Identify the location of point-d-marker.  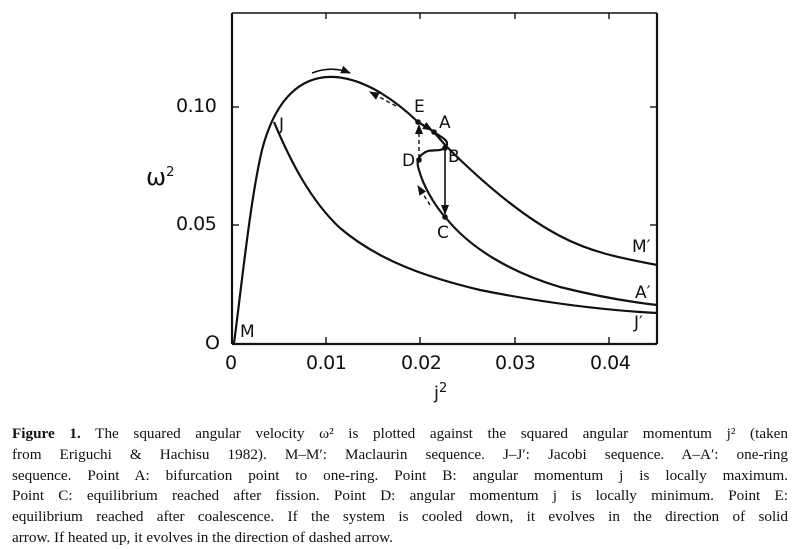
(419, 160).